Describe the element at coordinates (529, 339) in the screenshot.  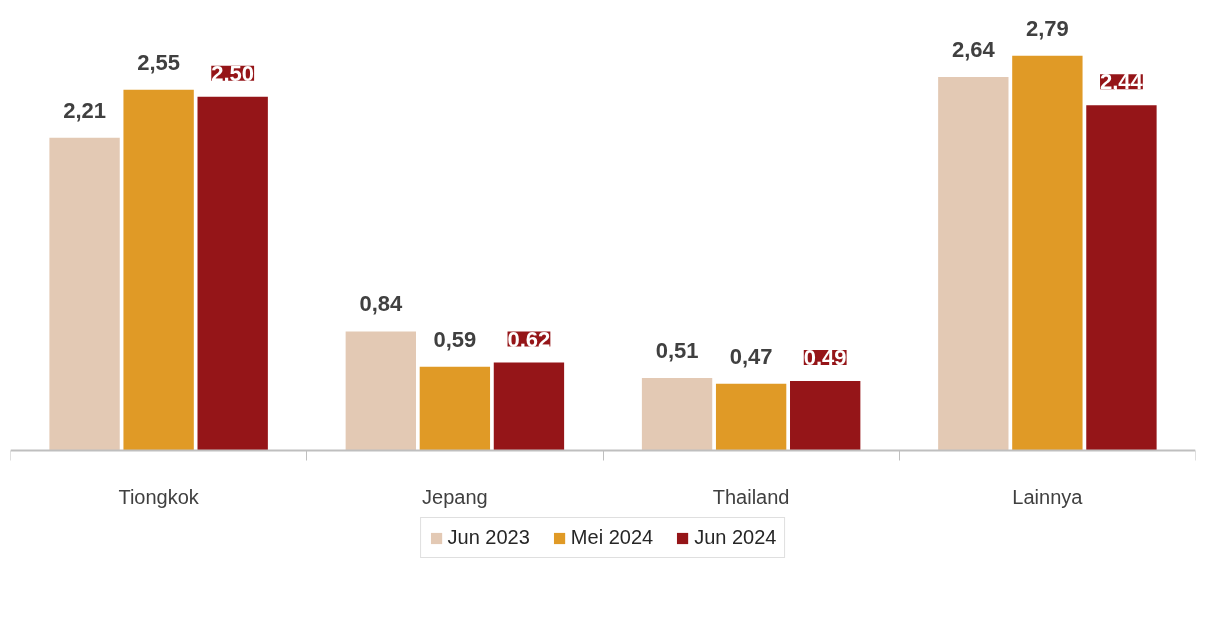
I see `data-label: 0,62` at that location.